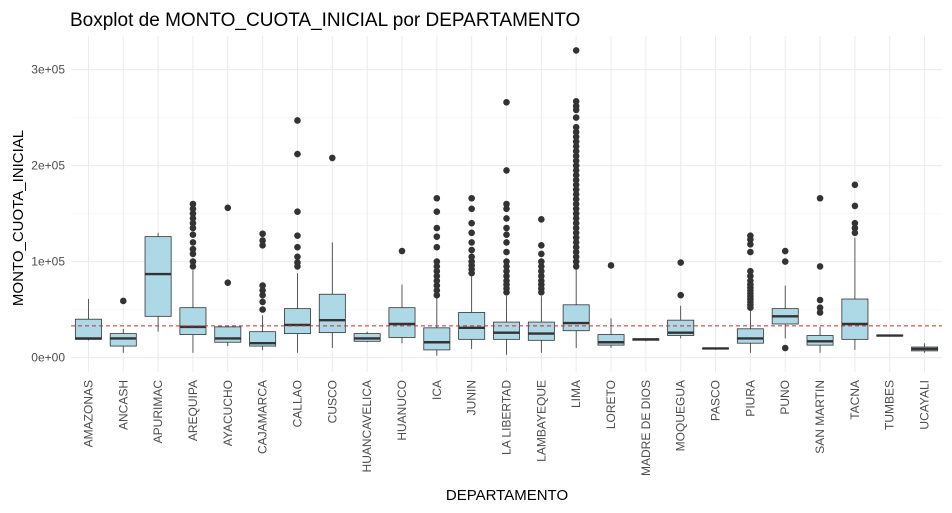  What do you see at coordinates (193, 276) in the screenshot?
I see `box-arequipa` at bounding box center [193, 276].